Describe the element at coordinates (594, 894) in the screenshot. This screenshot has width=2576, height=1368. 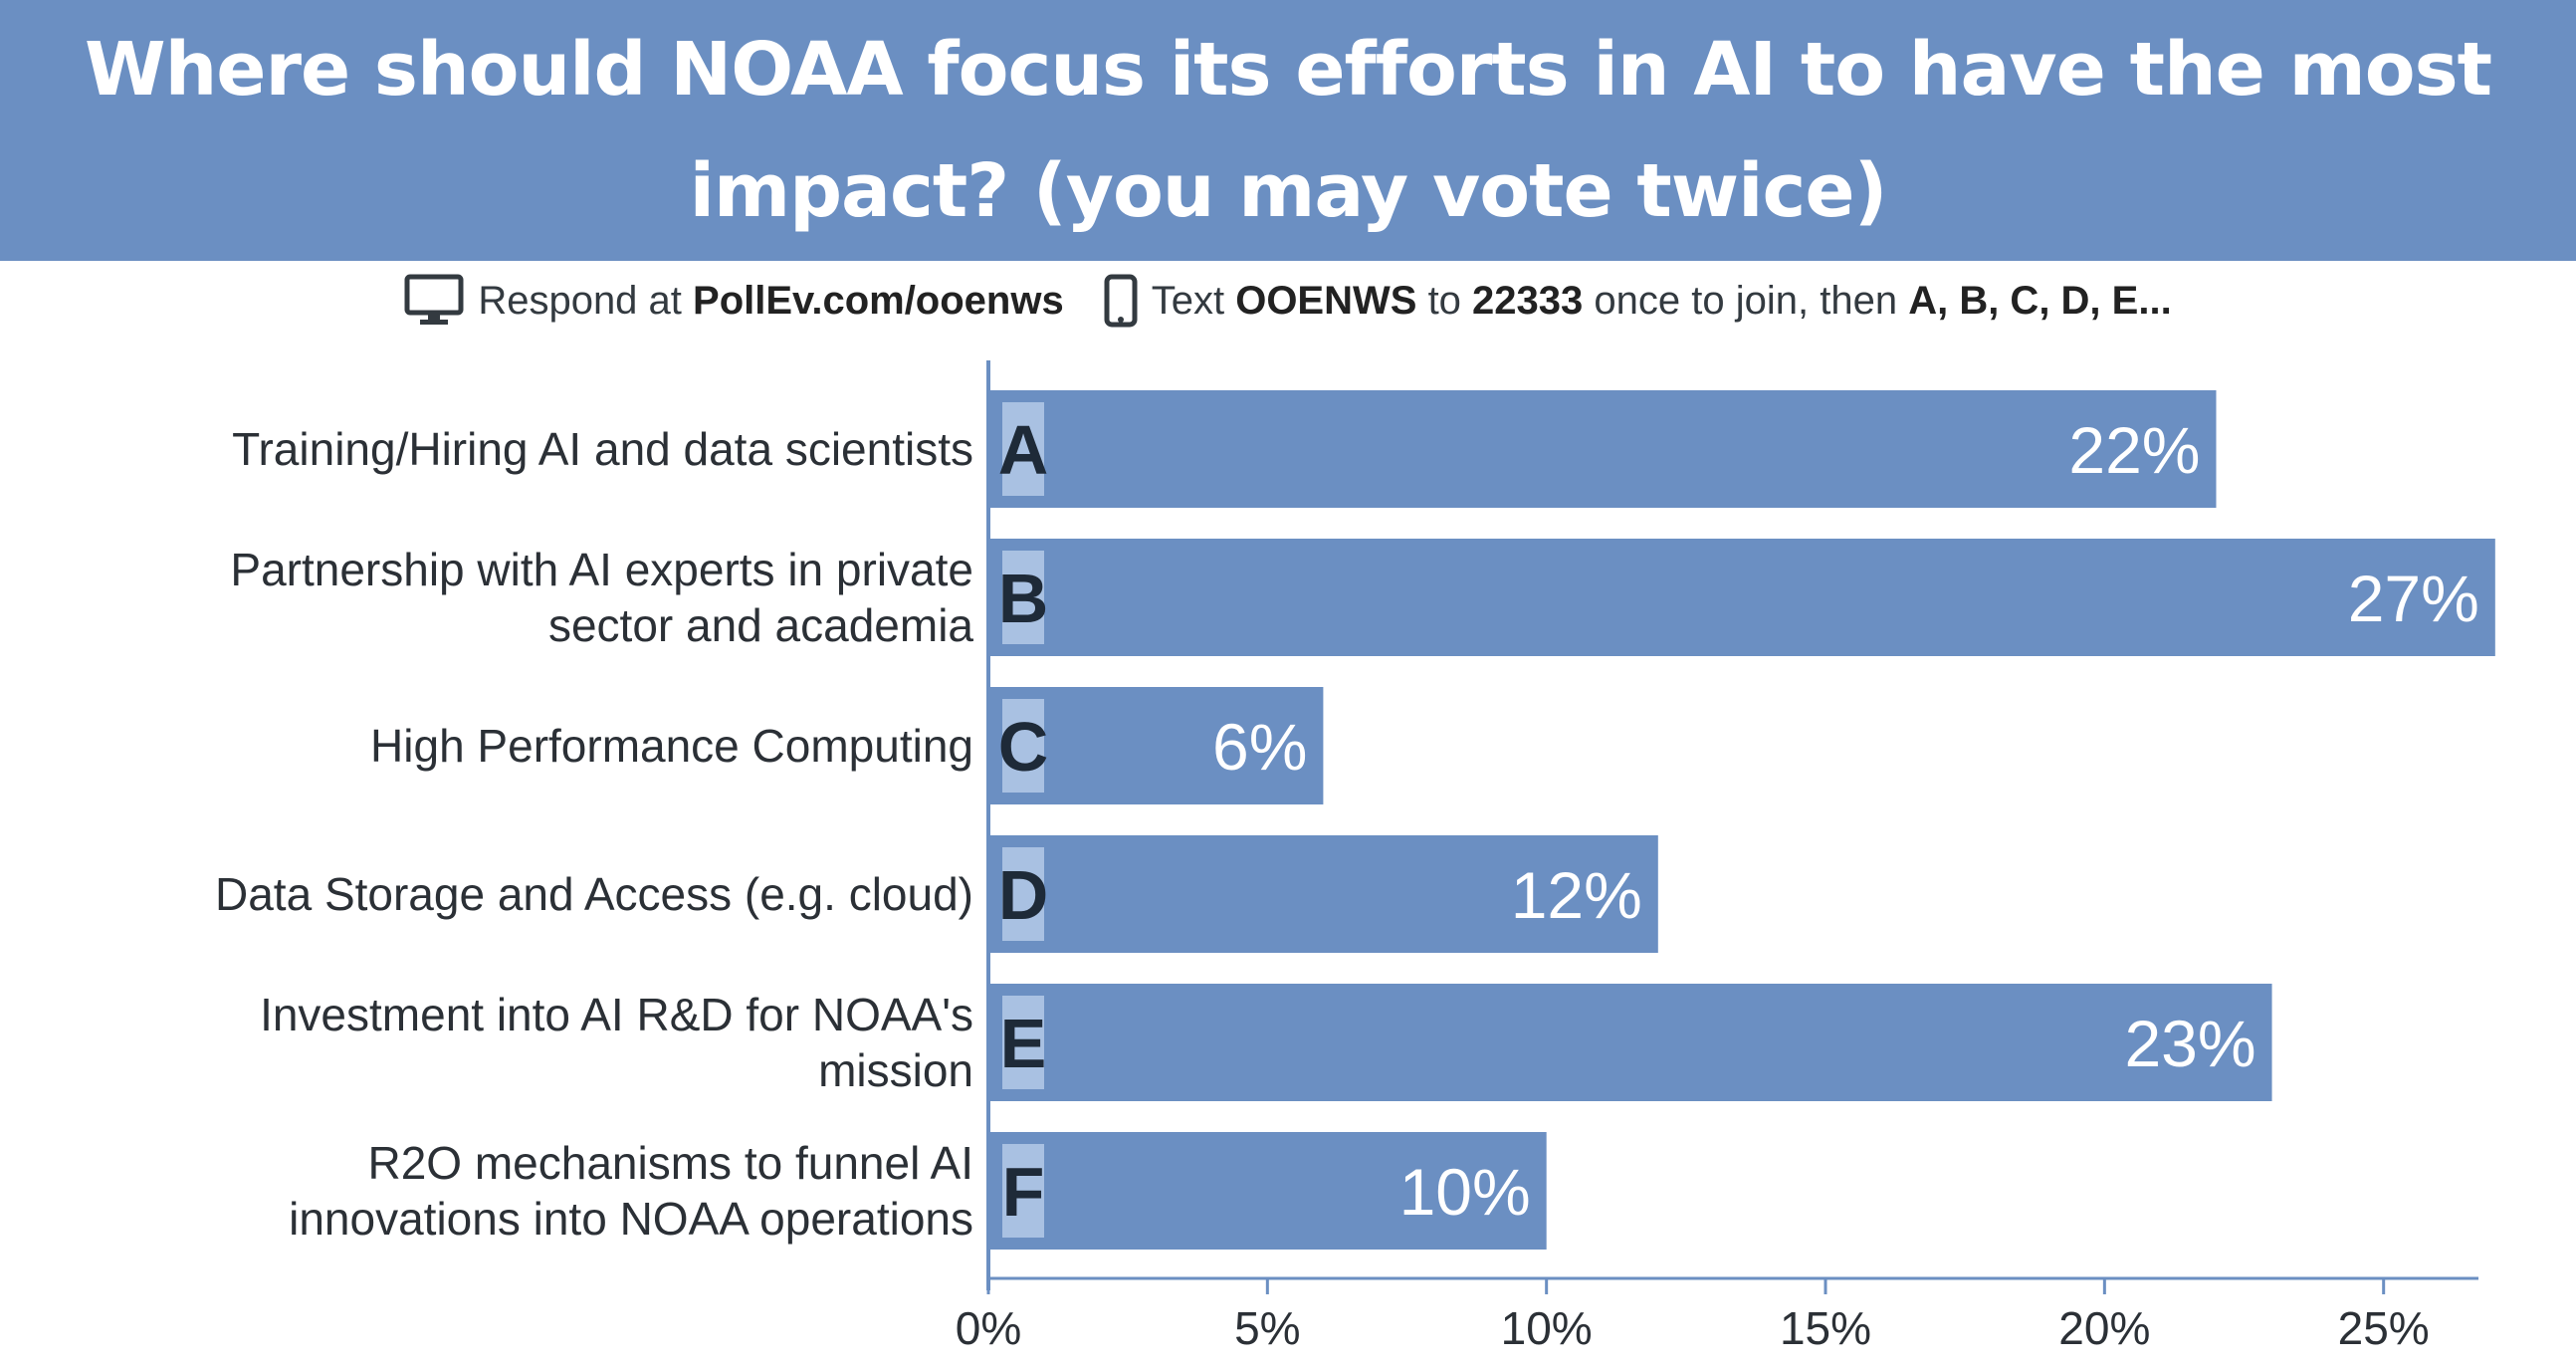
I see `category-label: Data Storage and Access (e.g. cloud)` at that location.